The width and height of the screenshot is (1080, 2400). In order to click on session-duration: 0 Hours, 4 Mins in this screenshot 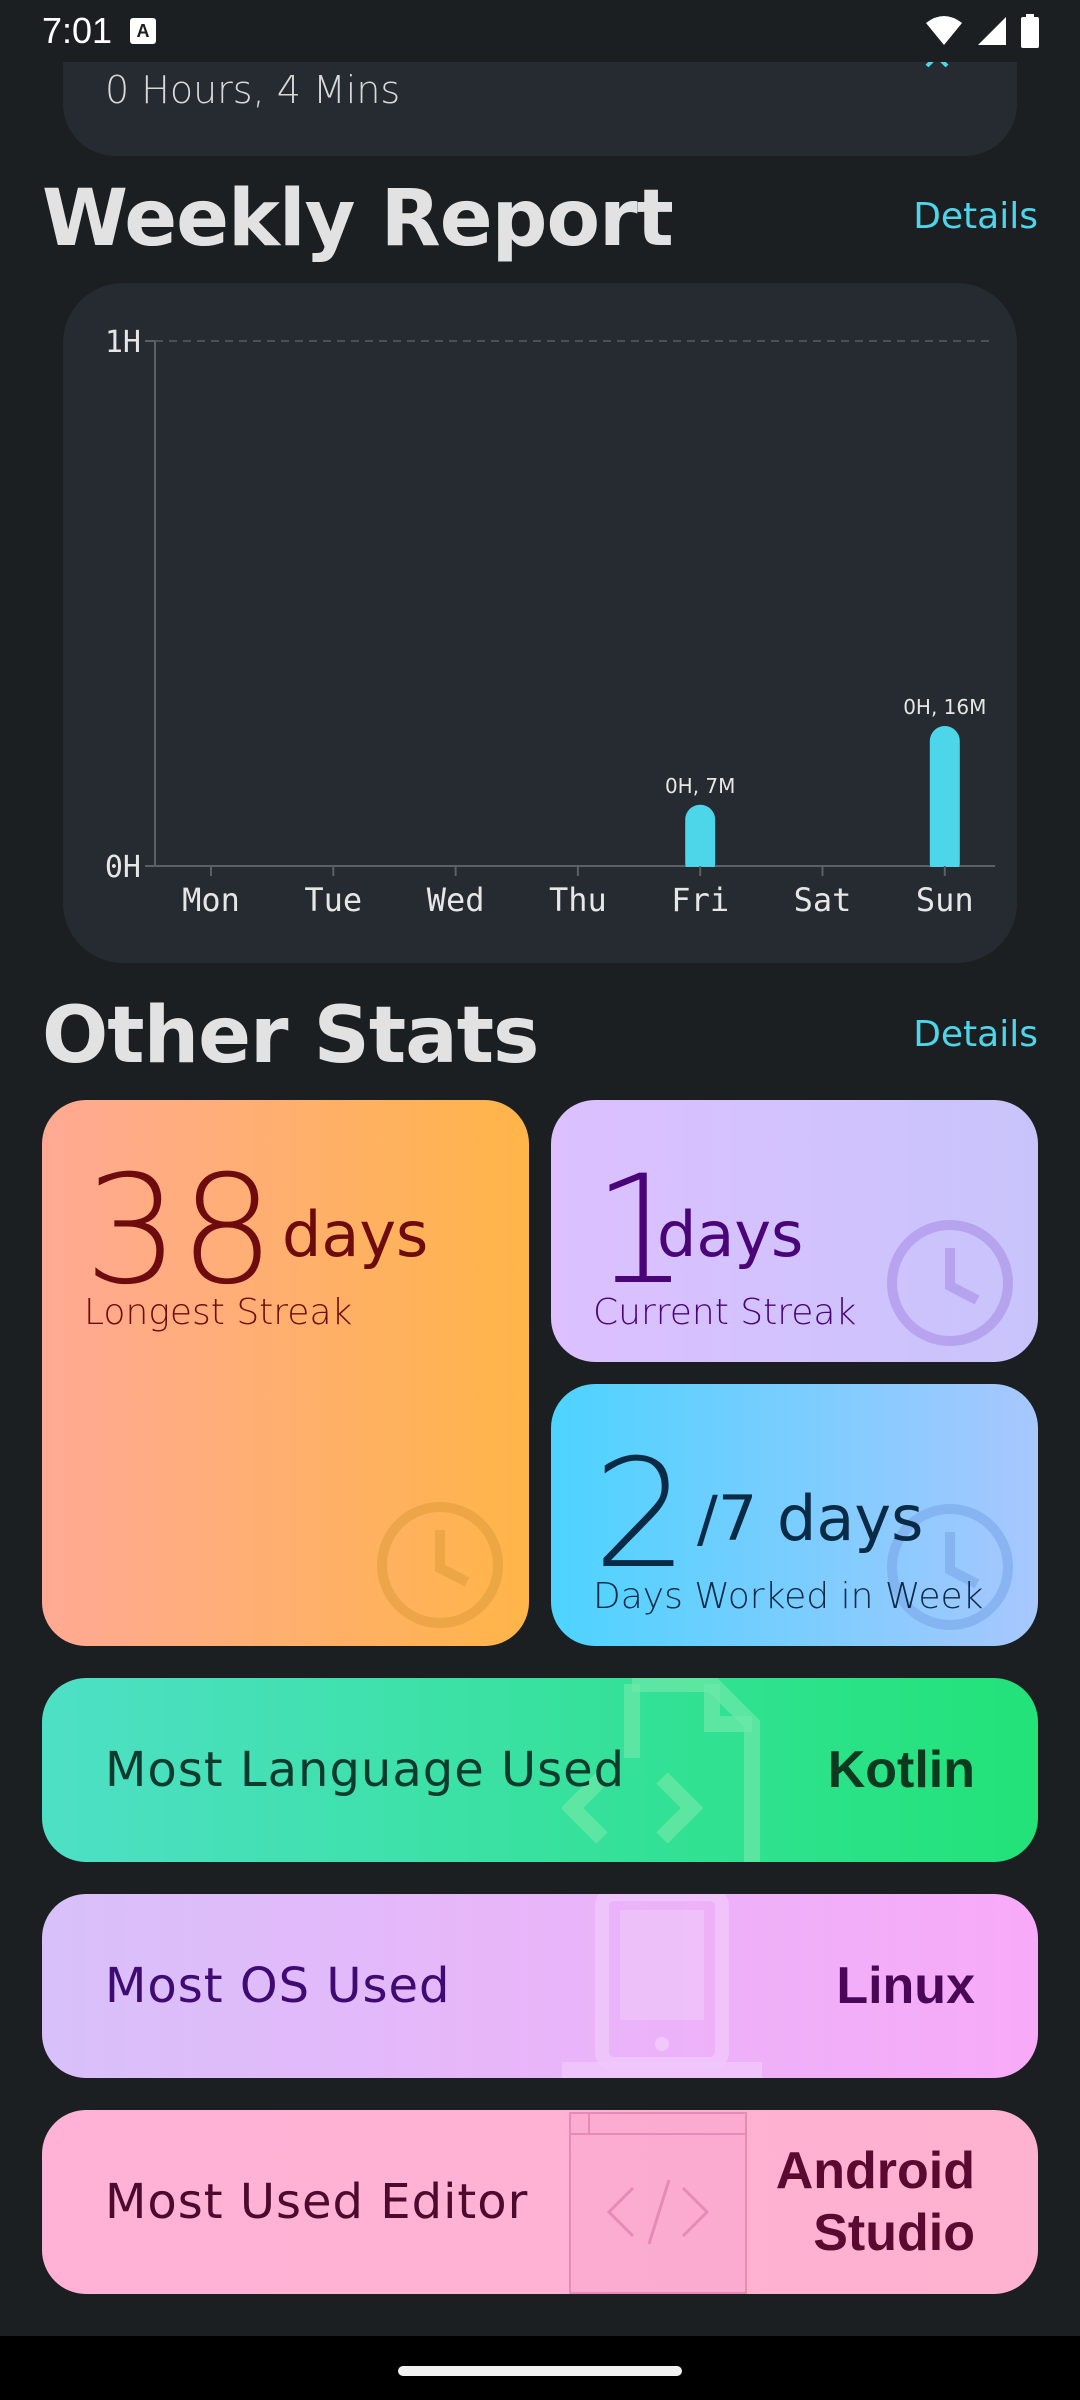, I will do `click(253, 90)`.